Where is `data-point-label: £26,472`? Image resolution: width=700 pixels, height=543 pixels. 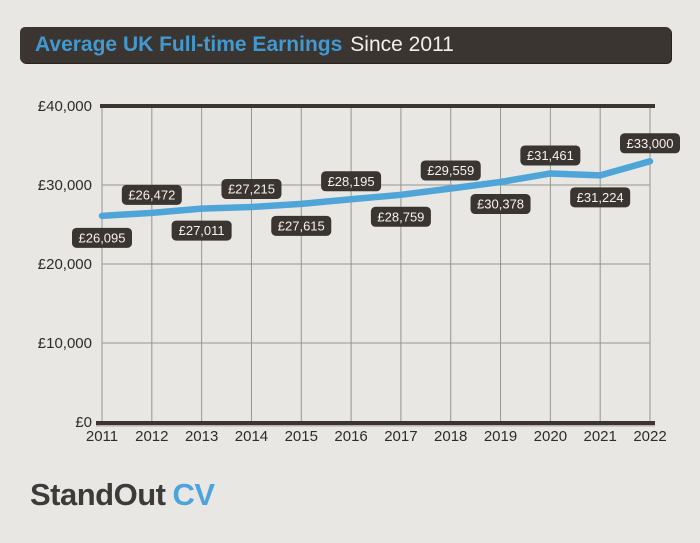
data-point-label: £26,472 is located at coordinates (151, 194).